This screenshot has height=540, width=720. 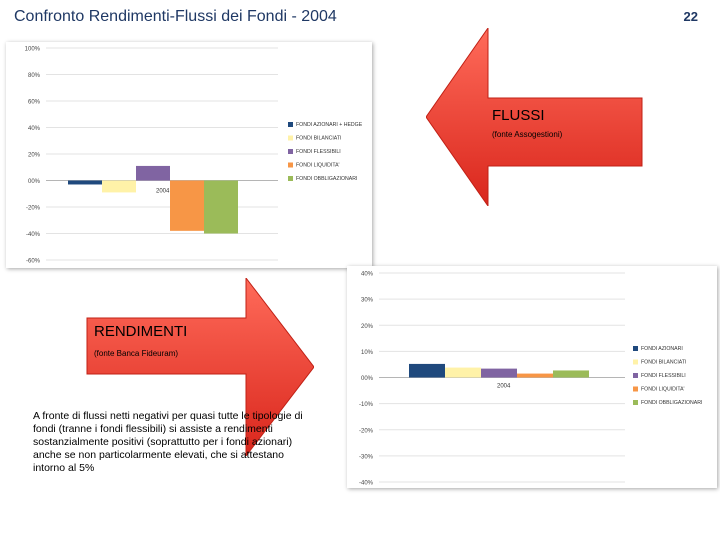 What do you see at coordinates (663, 363) in the screenshot?
I see `rendimenti-legend-label: FONDI BILANCIATI` at bounding box center [663, 363].